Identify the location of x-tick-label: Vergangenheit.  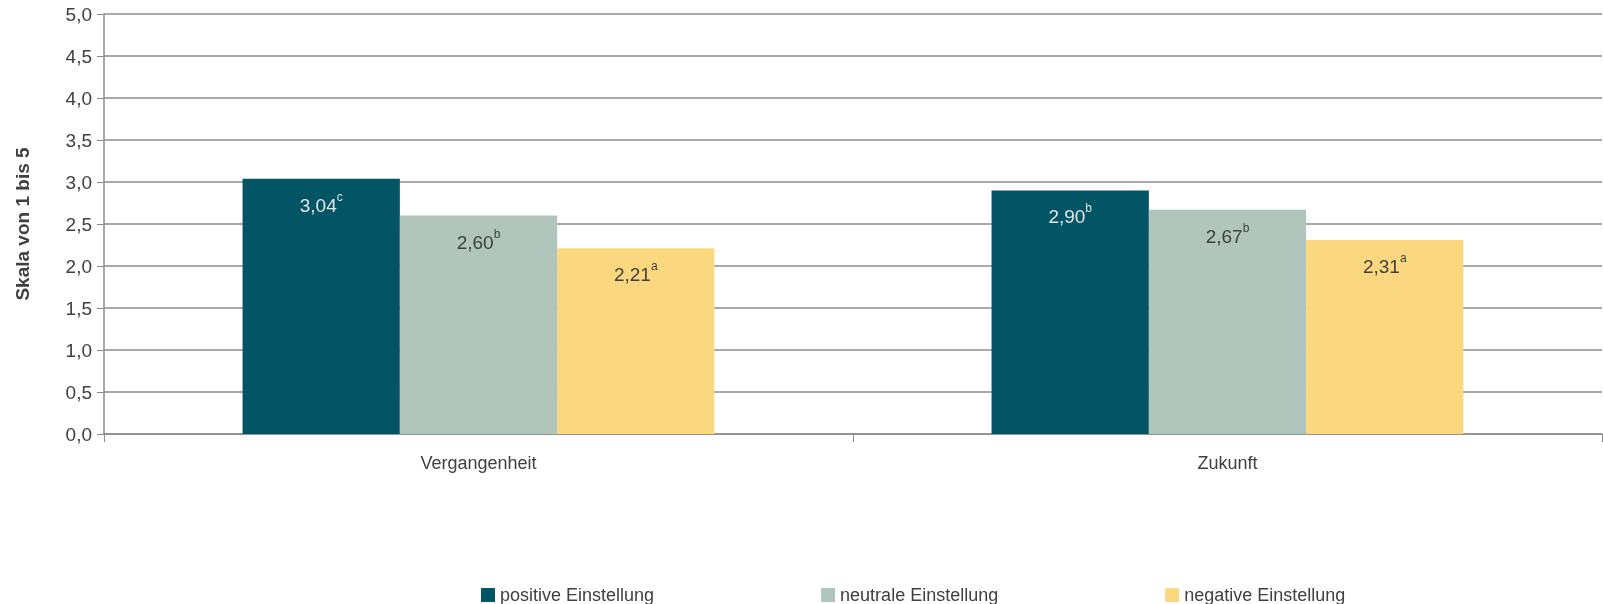
(478, 463).